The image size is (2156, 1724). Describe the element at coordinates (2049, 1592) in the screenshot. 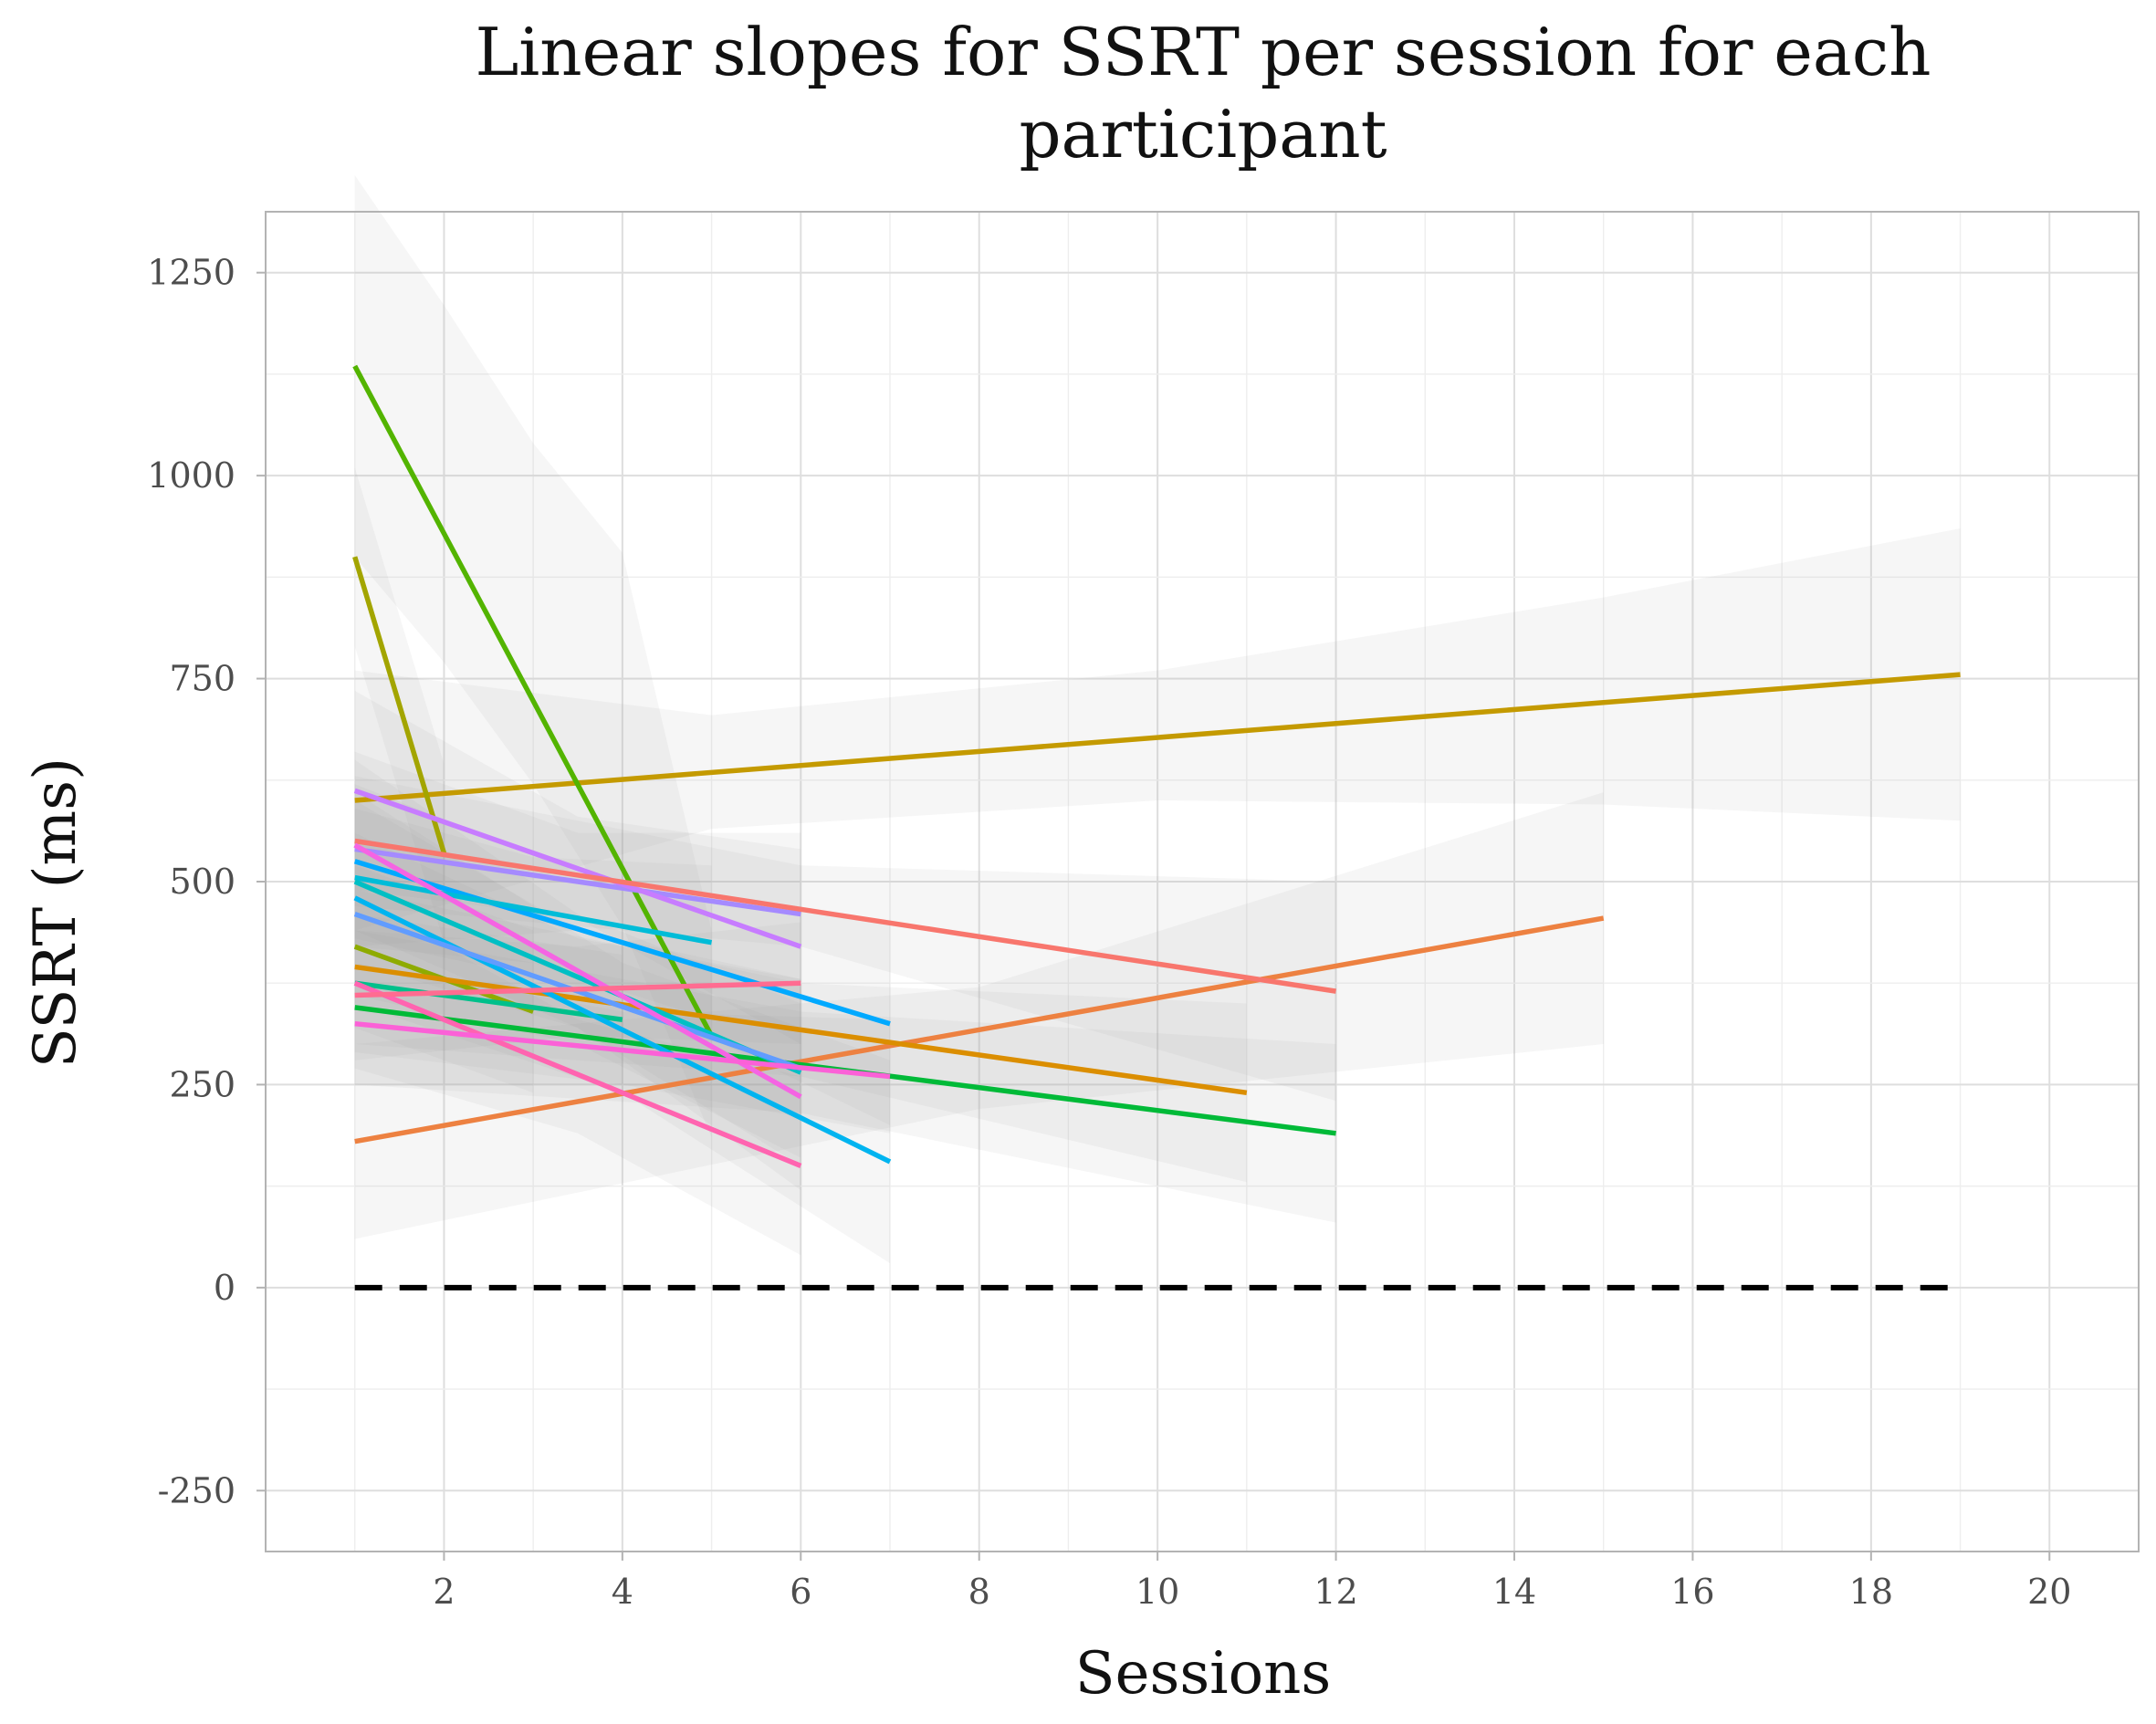

I see `x-tick-label: 20` at that location.